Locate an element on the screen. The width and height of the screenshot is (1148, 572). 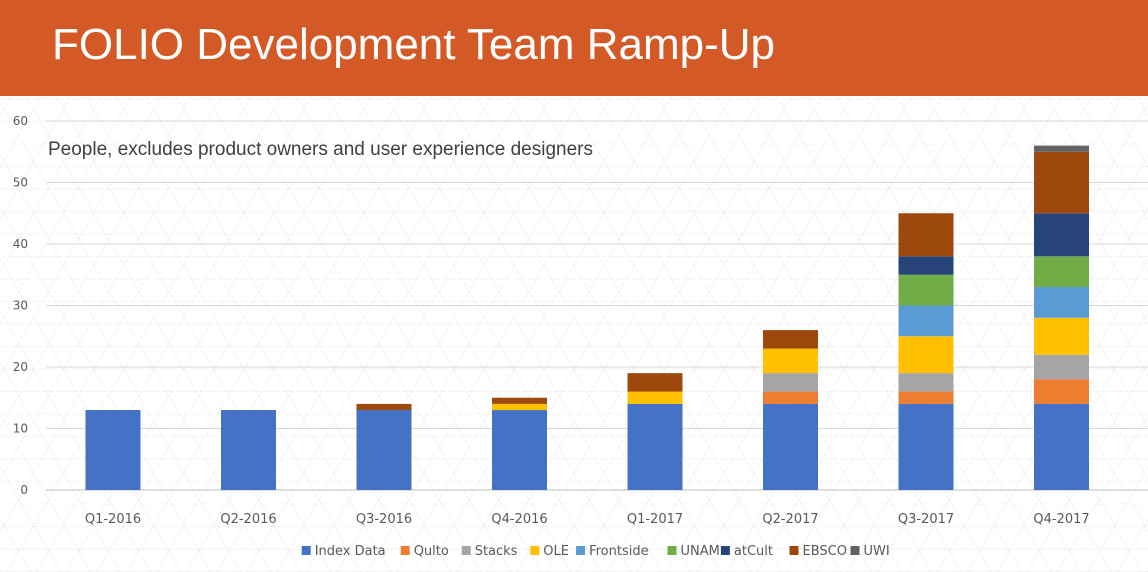
legend-label: UNAM is located at coordinates (700, 551).